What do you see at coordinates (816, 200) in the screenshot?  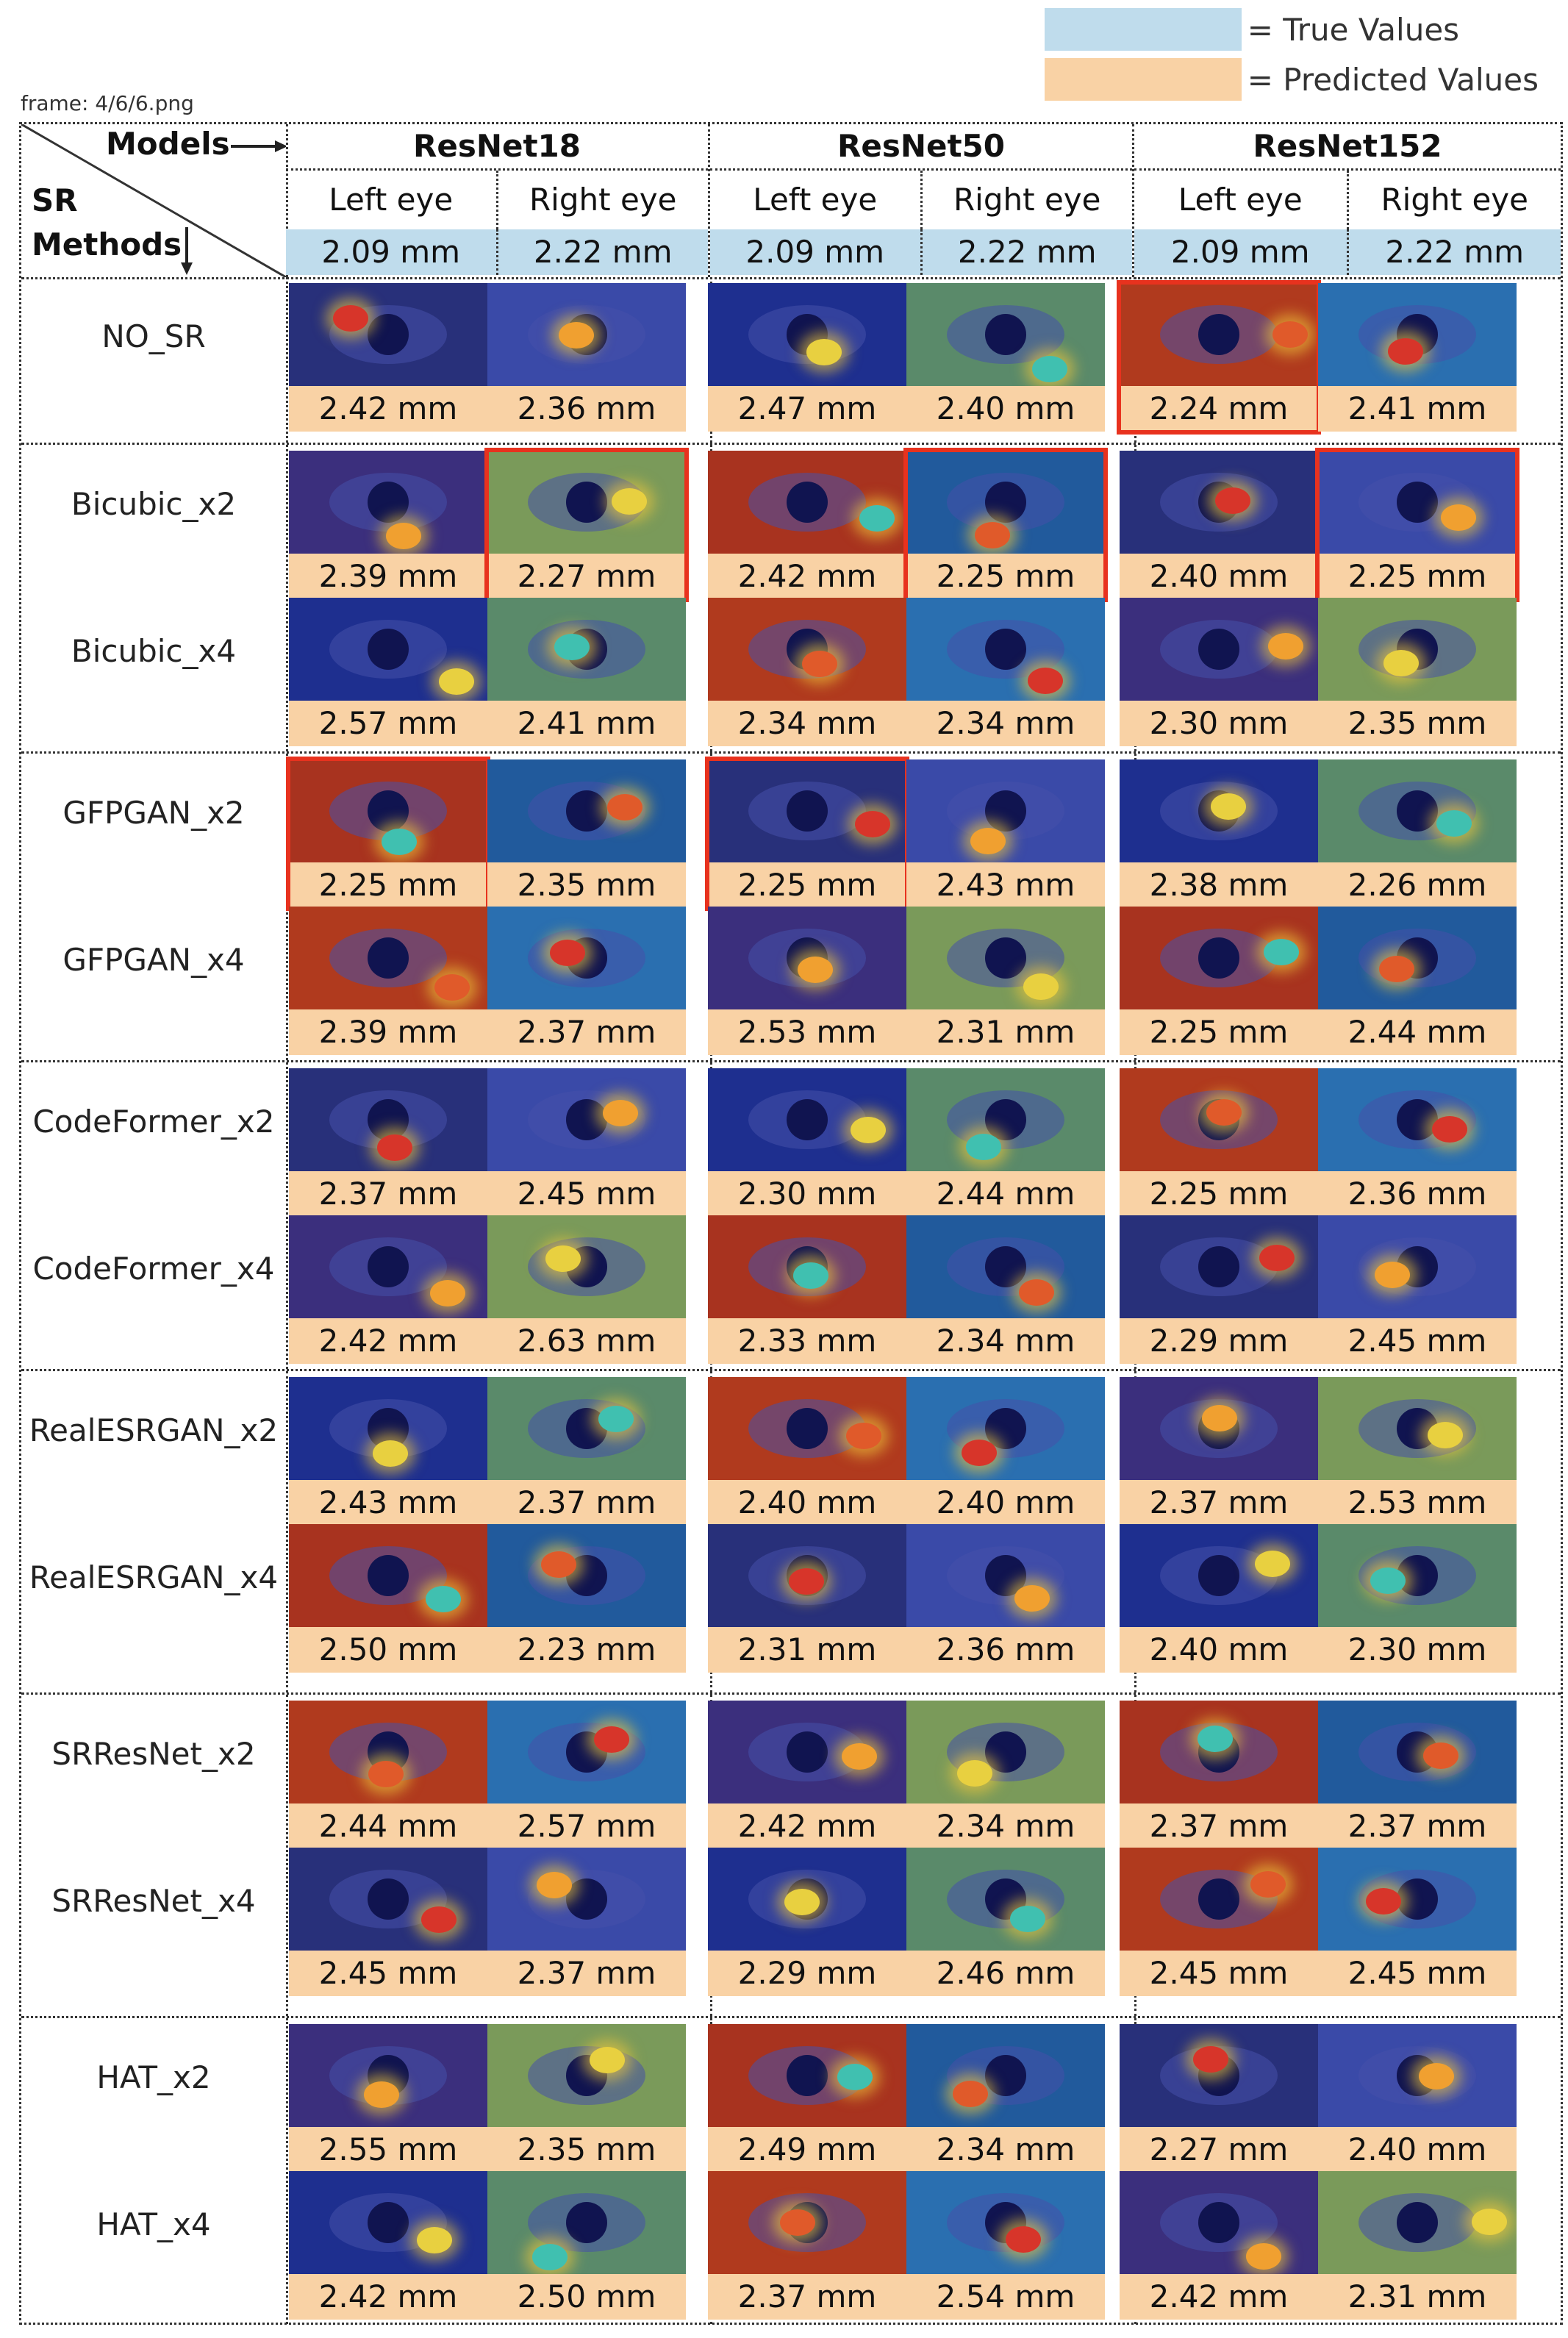 I see `left-eye-label: Left eye` at bounding box center [816, 200].